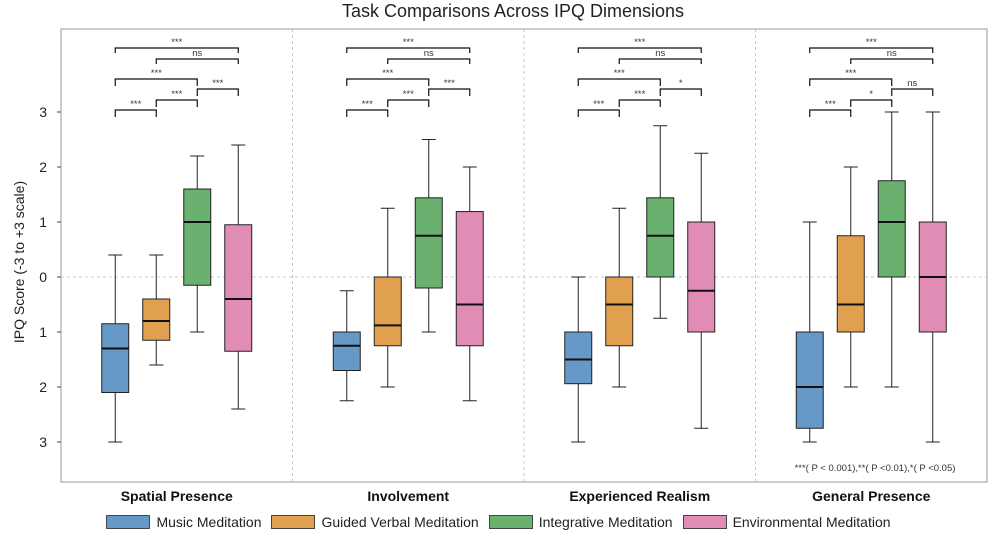 Image resolution: width=997 pixels, height=536 pixels. Describe the element at coordinates (400, 522) in the screenshot. I see `legend-label: Guided Verbal Meditation` at that location.